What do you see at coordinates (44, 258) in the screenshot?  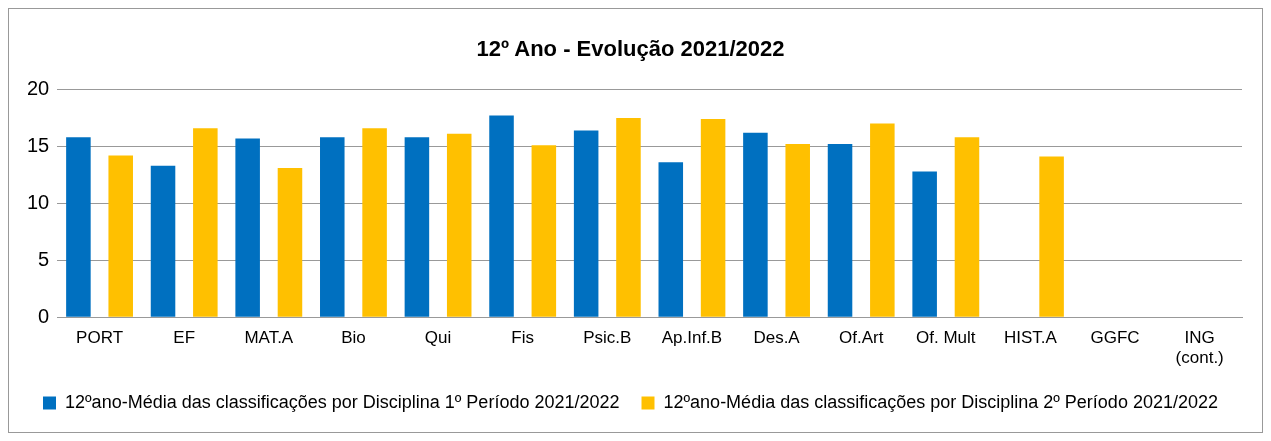 I see `y-tick-label: 5` at bounding box center [44, 258].